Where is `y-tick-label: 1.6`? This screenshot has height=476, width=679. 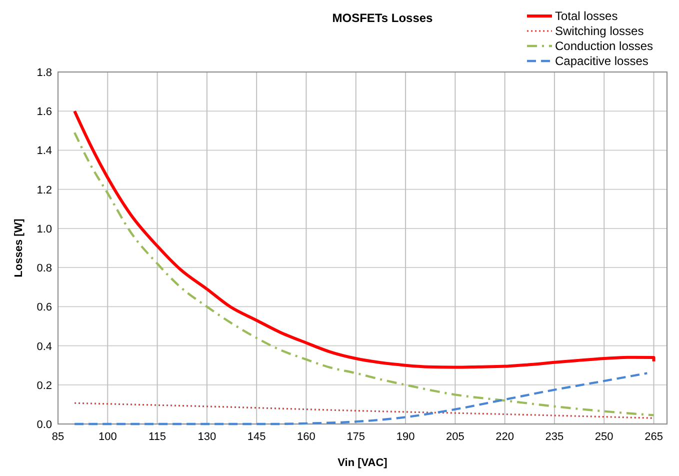 y-tick-label: 1.6 is located at coordinates (44, 112).